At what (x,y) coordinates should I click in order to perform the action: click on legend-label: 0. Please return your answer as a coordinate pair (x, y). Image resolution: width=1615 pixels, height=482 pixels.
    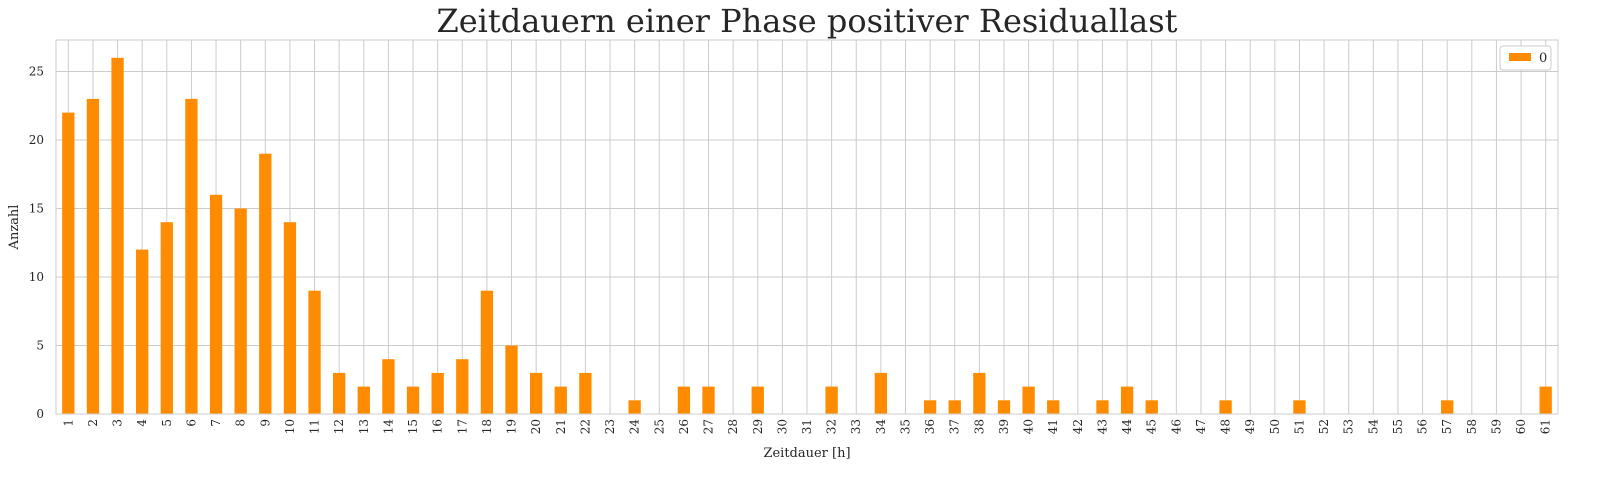
    Looking at the image, I should click on (1543, 58).